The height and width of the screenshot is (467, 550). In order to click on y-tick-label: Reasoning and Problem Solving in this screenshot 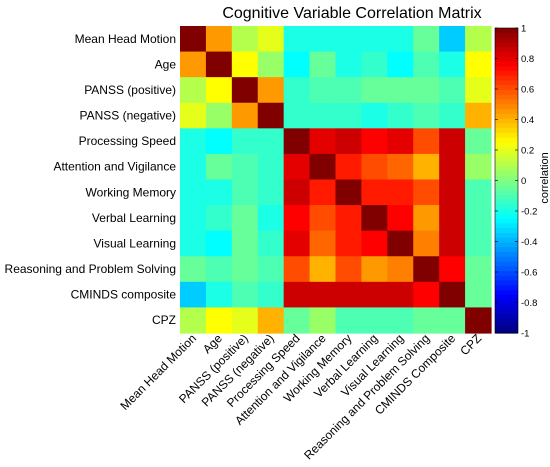, I will do `click(90, 269)`.